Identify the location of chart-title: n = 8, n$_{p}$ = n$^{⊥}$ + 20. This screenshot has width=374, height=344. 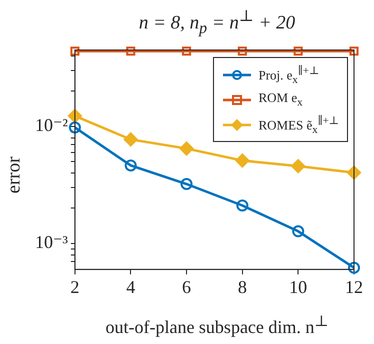
(217, 22).